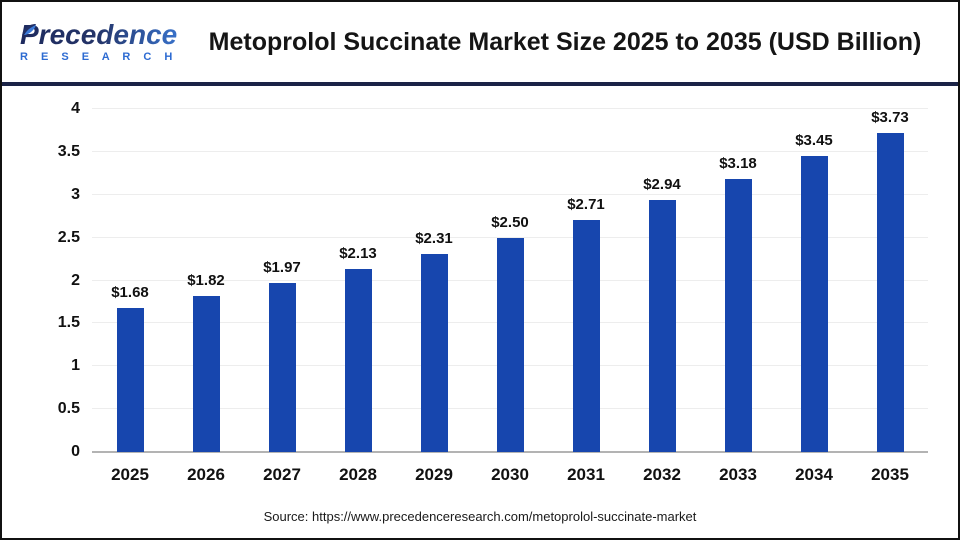 The image size is (960, 540). What do you see at coordinates (738, 164) in the screenshot?
I see `bar-value-label: $3.18` at bounding box center [738, 164].